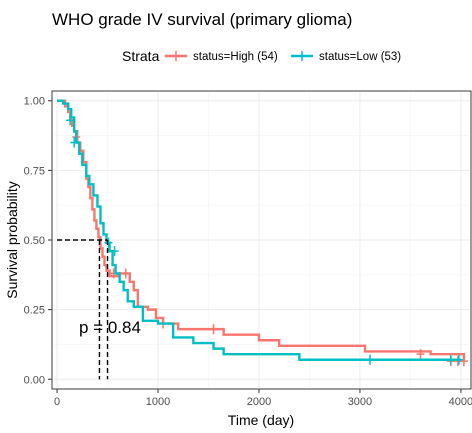 This screenshot has width=472, height=433. I want to click on y-tick-label: 0.75, so click(34, 171).